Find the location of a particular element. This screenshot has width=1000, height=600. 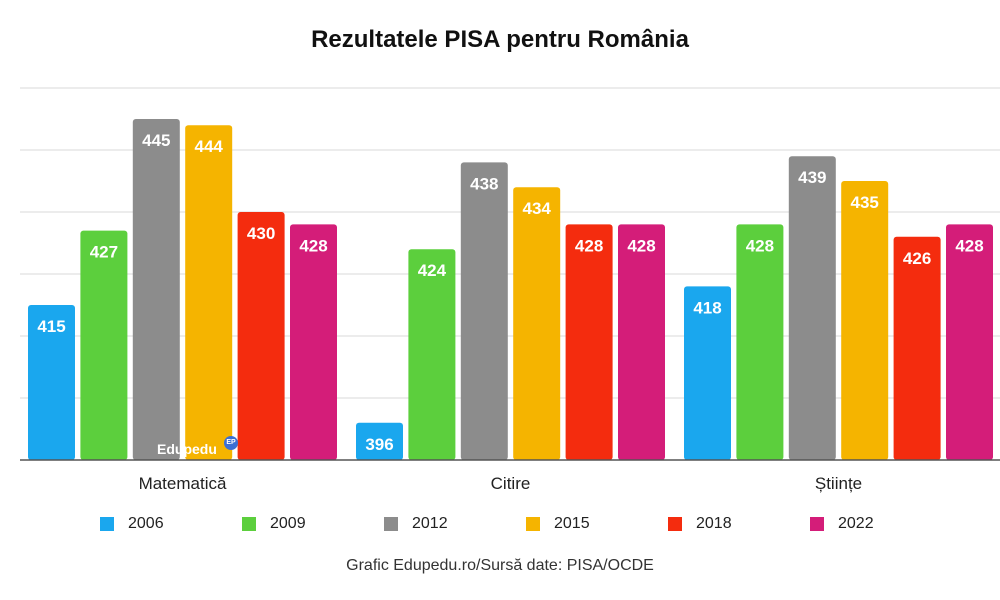

category-label: Citire is located at coordinates (511, 483).